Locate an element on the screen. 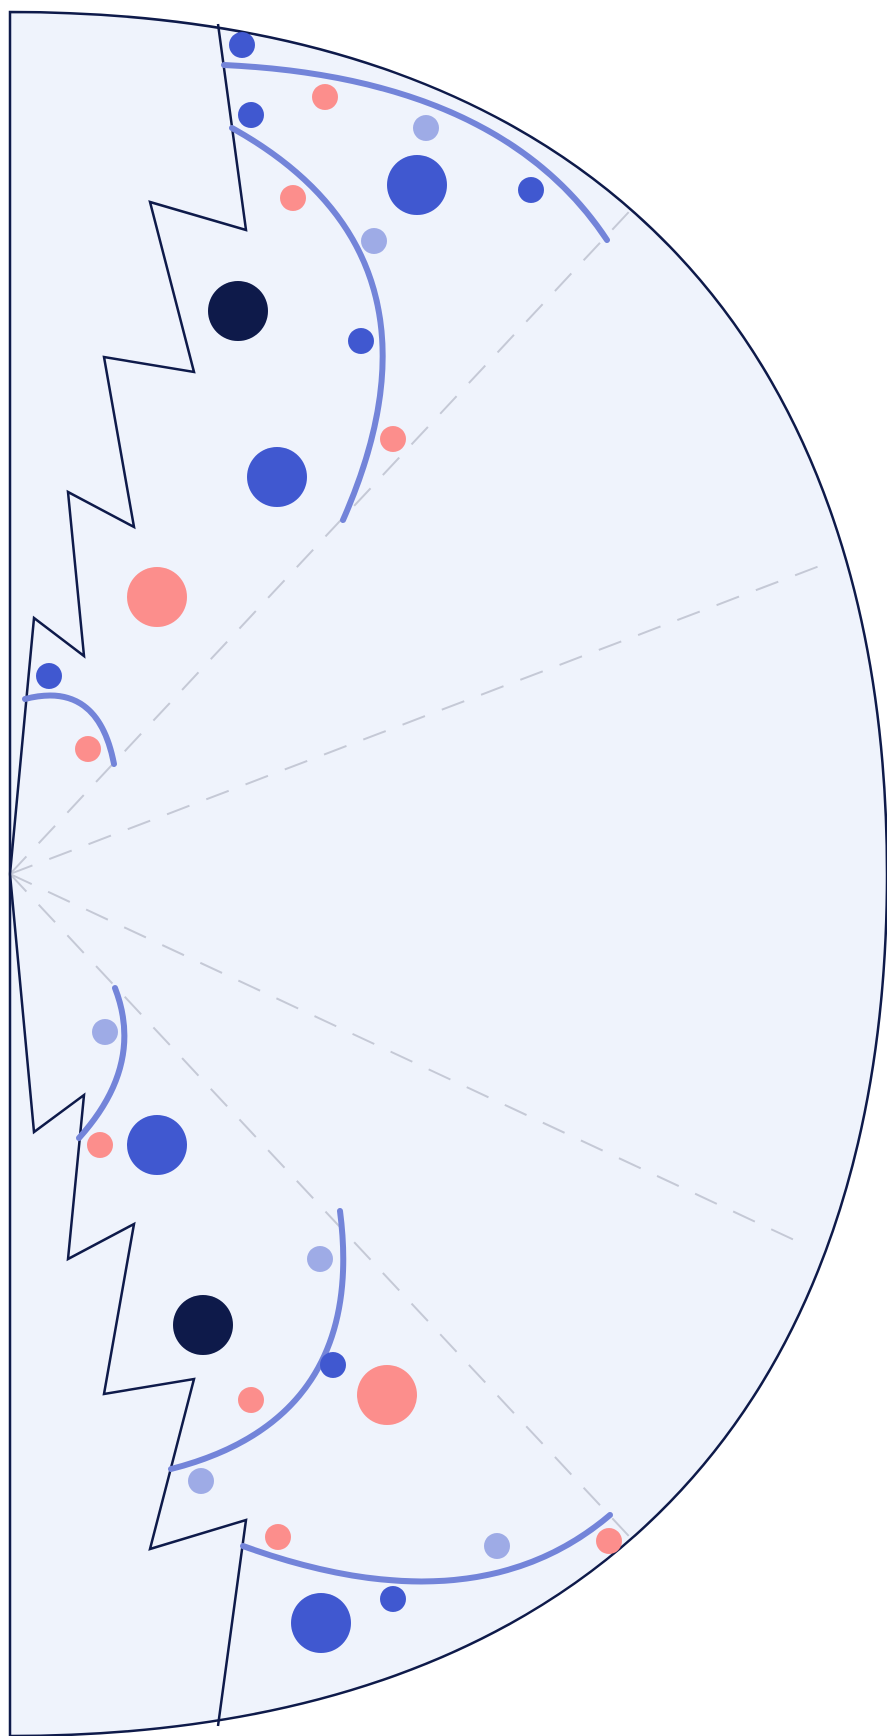 The image size is (887, 1736). arc-inner-bottom is located at coordinates (102, 1063).